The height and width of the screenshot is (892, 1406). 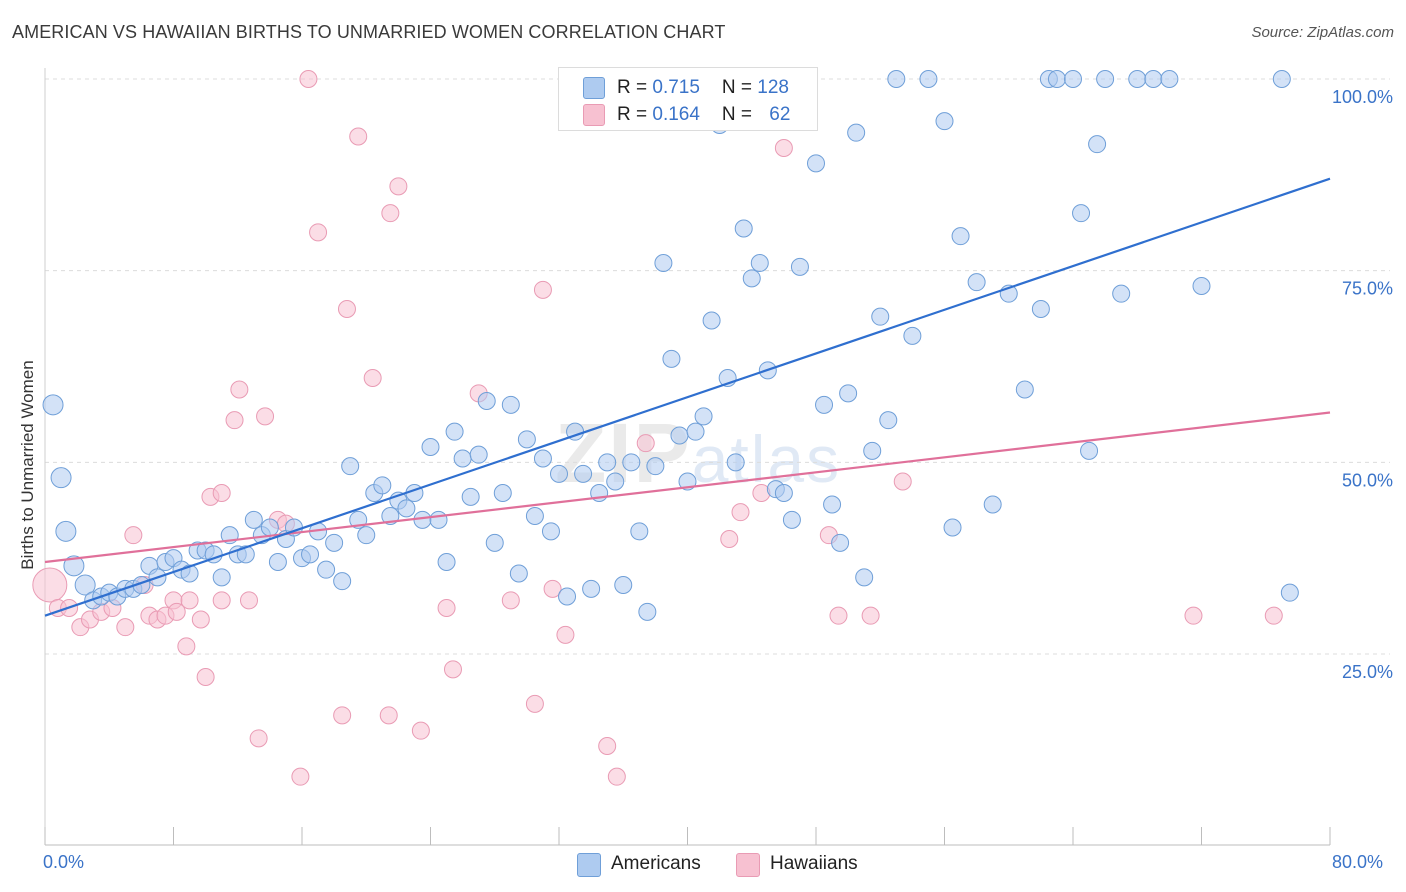 I want to click on hawaiians-legend-label: Hawaiians, so click(x=814, y=863).